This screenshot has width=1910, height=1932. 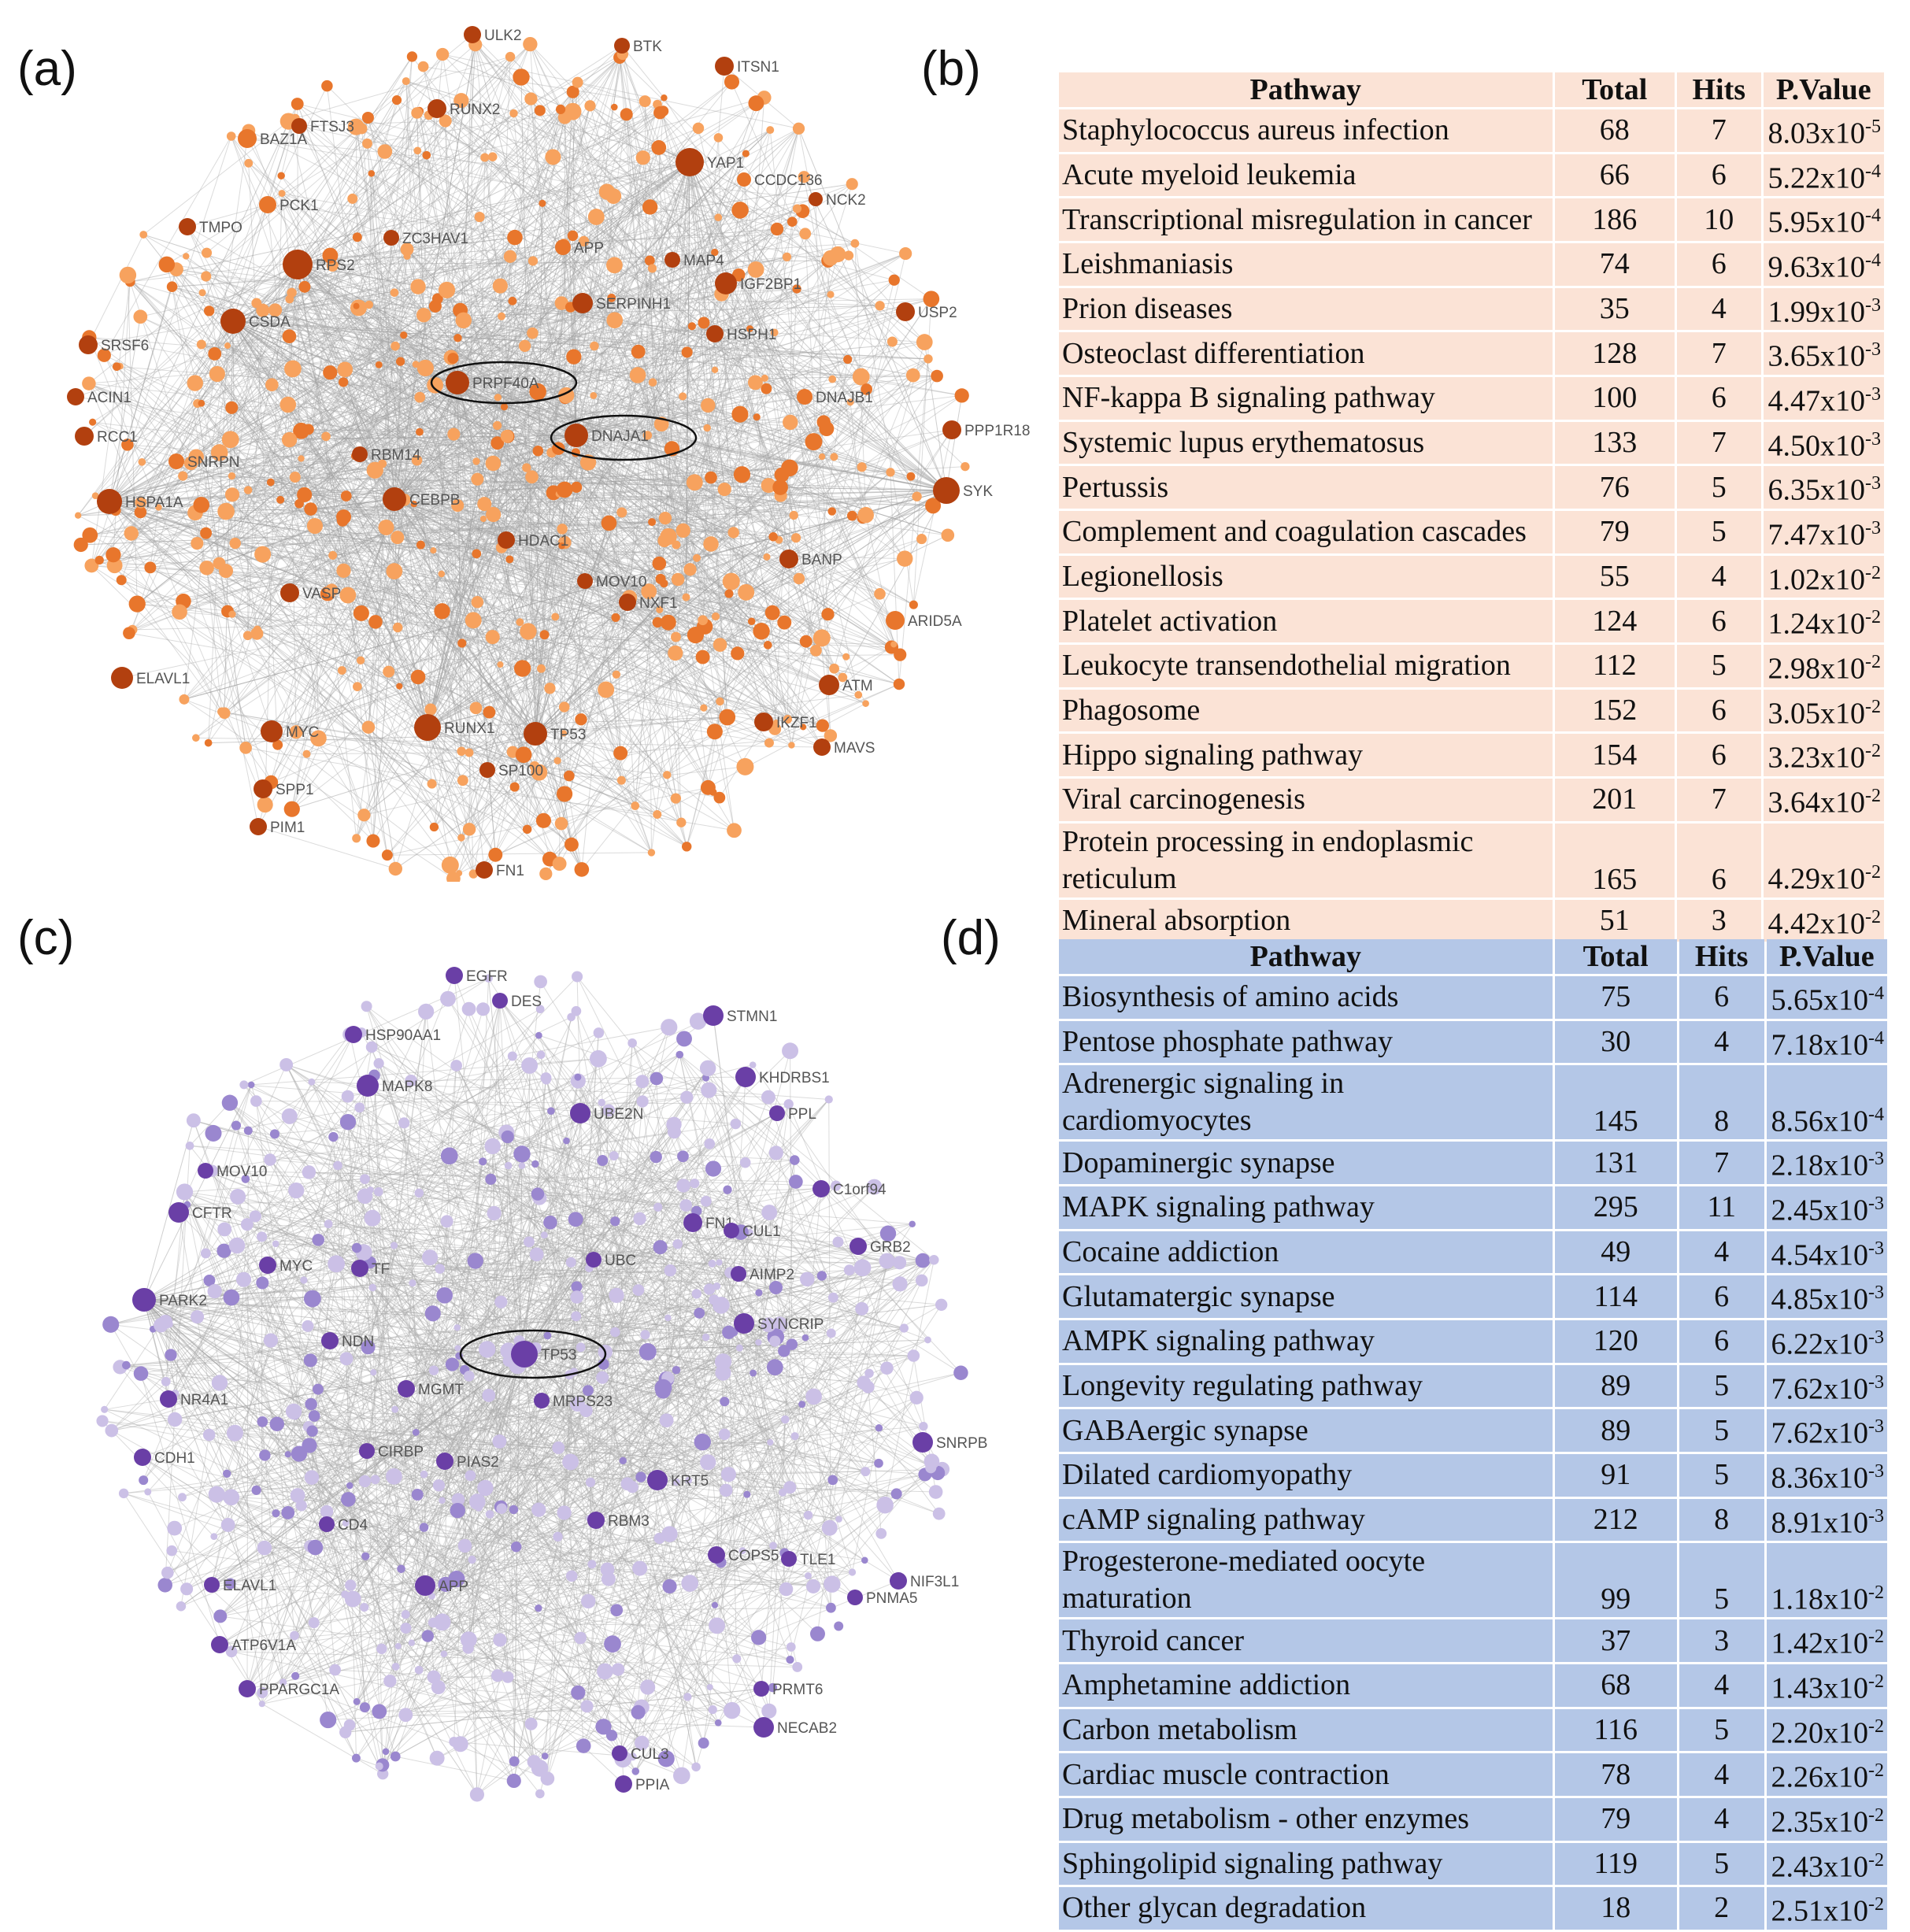 What do you see at coordinates (796, 723) in the screenshot?
I see `gene-label: IKZF1` at bounding box center [796, 723].